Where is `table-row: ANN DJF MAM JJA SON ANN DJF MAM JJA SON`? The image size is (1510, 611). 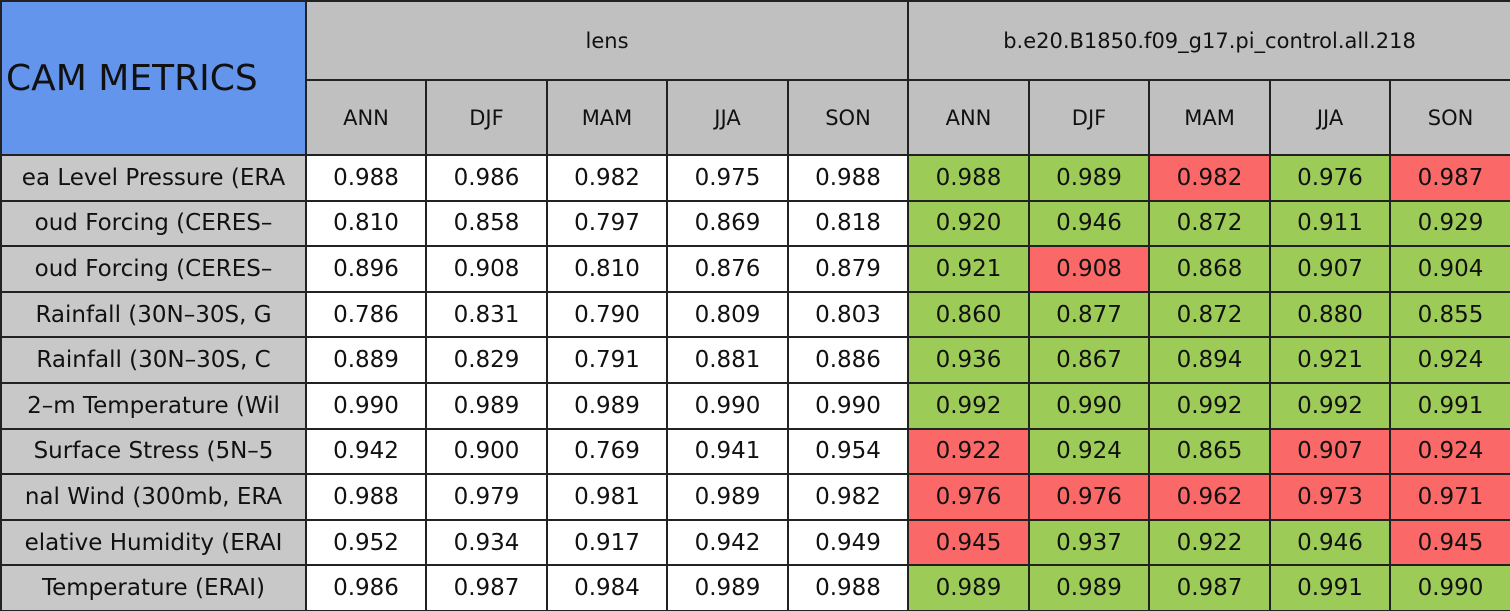 table-row: ANN DJF MAM JJA SON ANN DJF MAM JJA SON is located at coordinates (755, 117).